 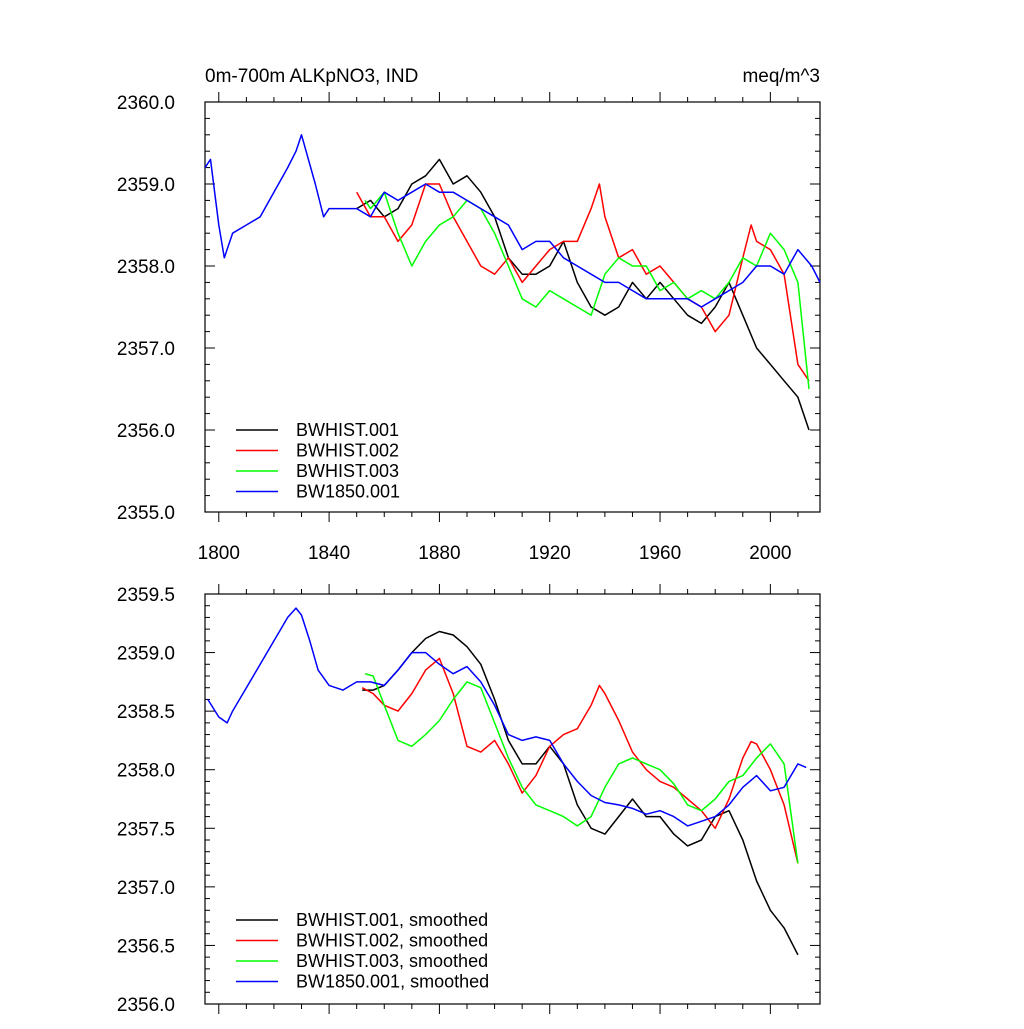 I want to click on x-tick-label: 2000, so click(x=770, y=553).